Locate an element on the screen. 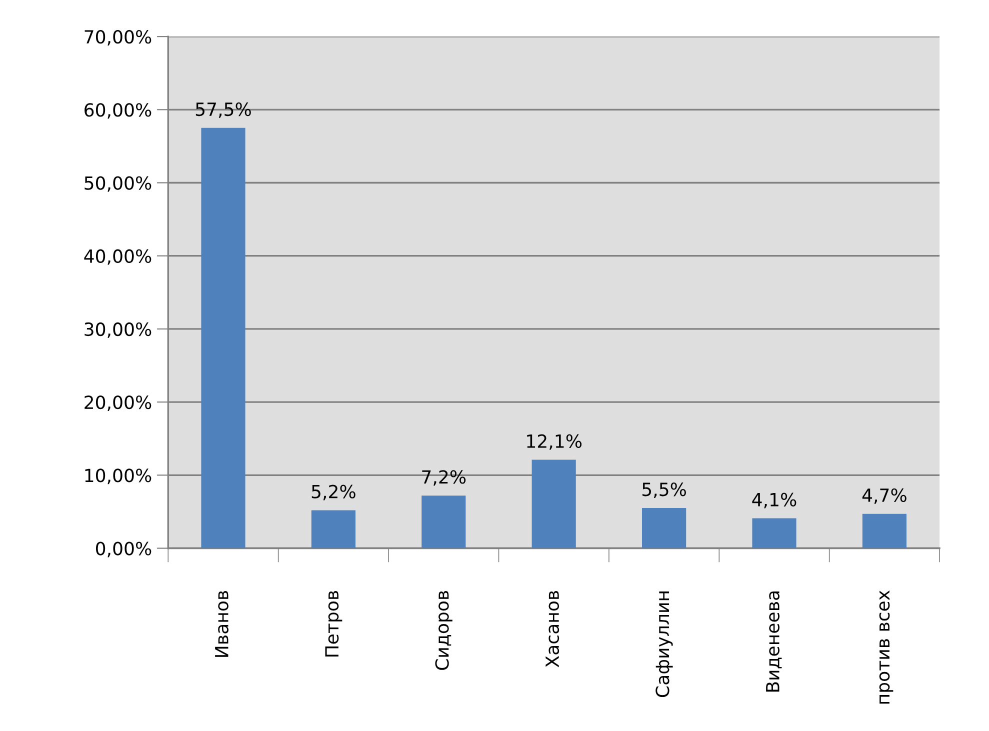 Image resolution: width=989 pixels, height=731 pixels. data-label: 5,2% is located at coordinates (334, 492).